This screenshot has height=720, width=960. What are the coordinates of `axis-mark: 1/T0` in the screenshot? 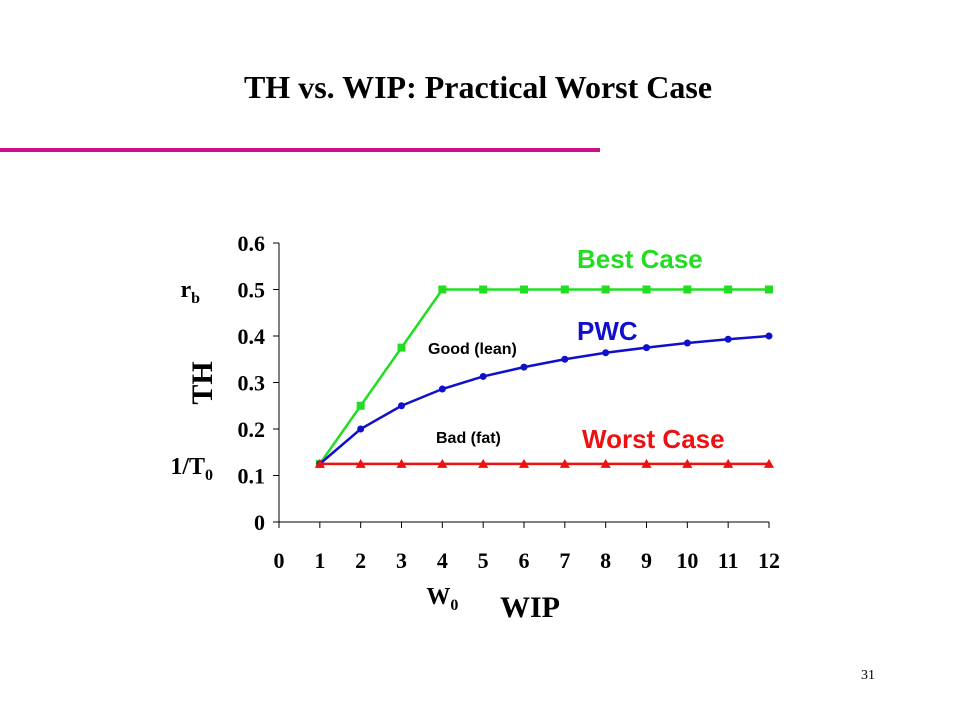 It's located at (191, 469).